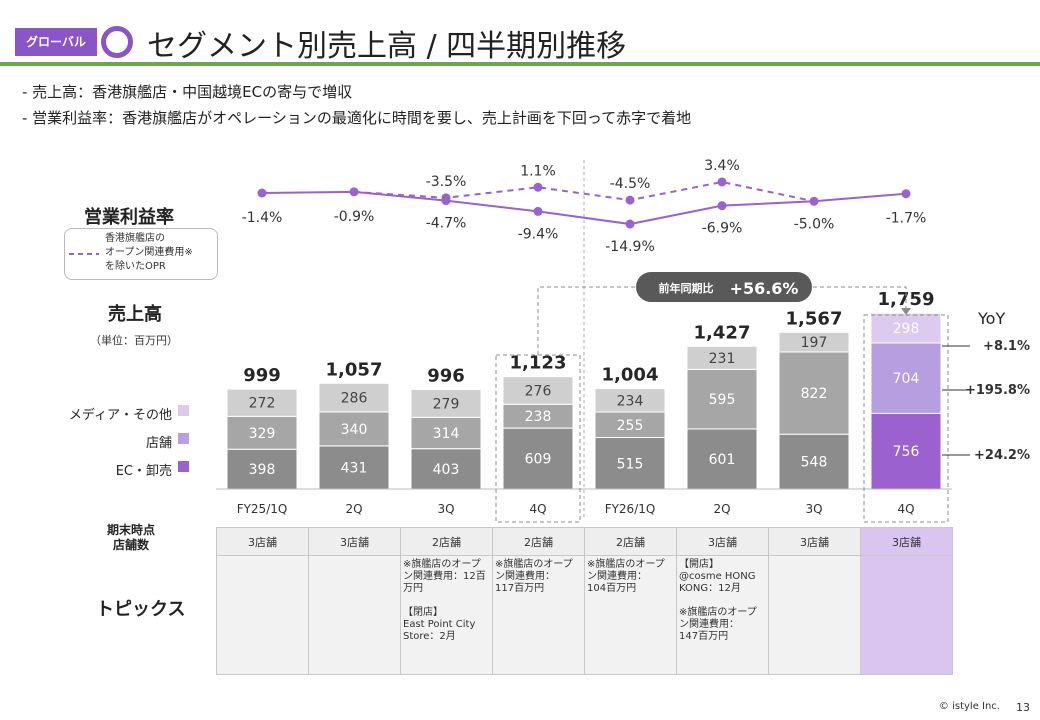 The width and height of the screenshot is (1040, 720). What do you see at coordinates (537, 509) in the screenshot?
I see `category-label: 4Q` at bounding box center [537, 509].